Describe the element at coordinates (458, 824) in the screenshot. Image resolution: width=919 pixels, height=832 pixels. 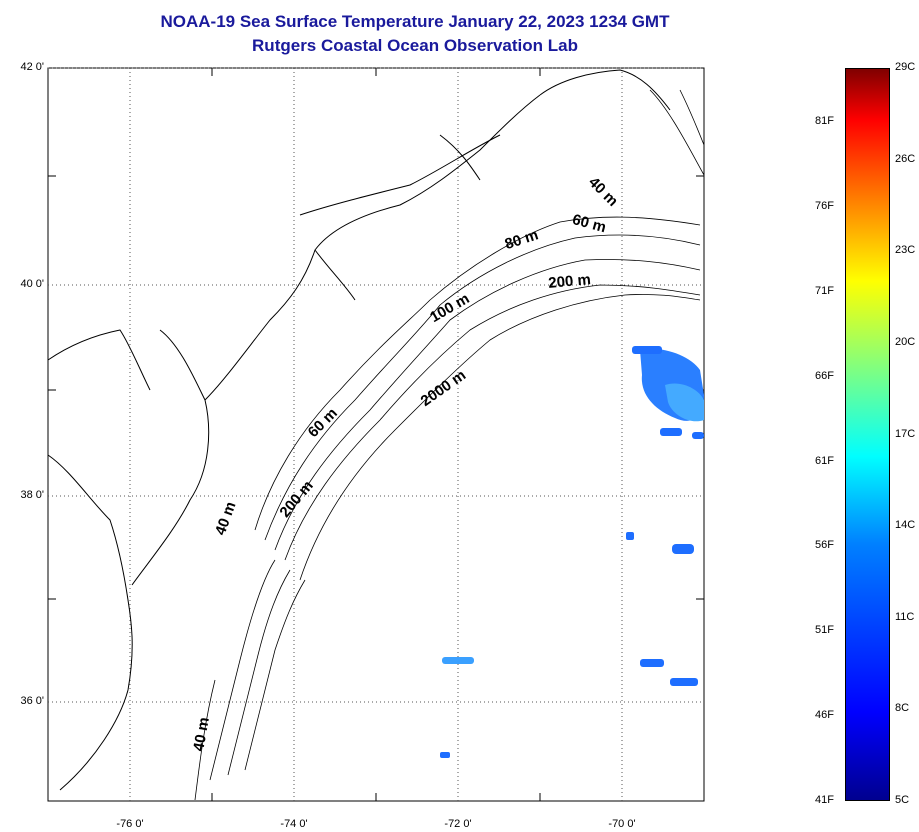
I see `longitude-label: -72 0'` at that location.